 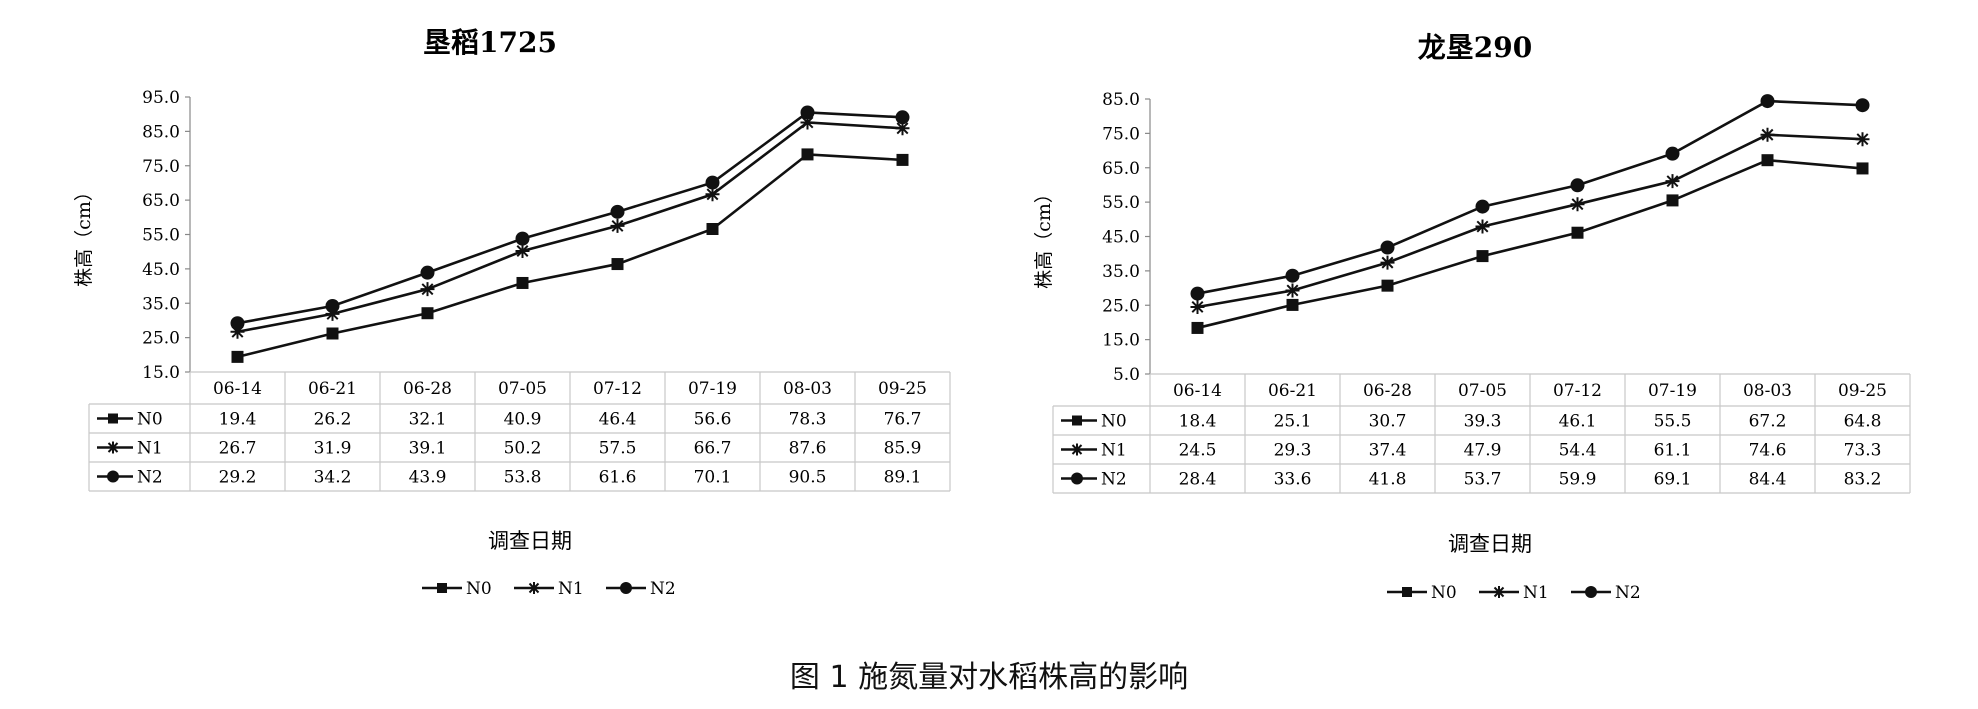 I want to click on table-cell: 50.2, so click(x=523, y=449).